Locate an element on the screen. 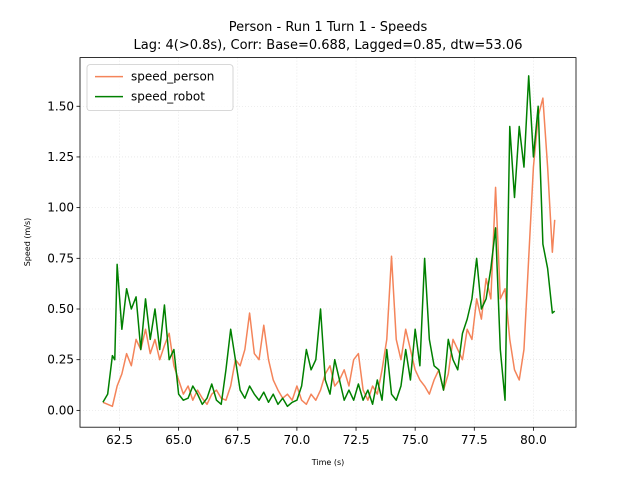 This screenshot has height=480, width=640. x-tick-label: 62.5 is located at coordinates (119, 440).